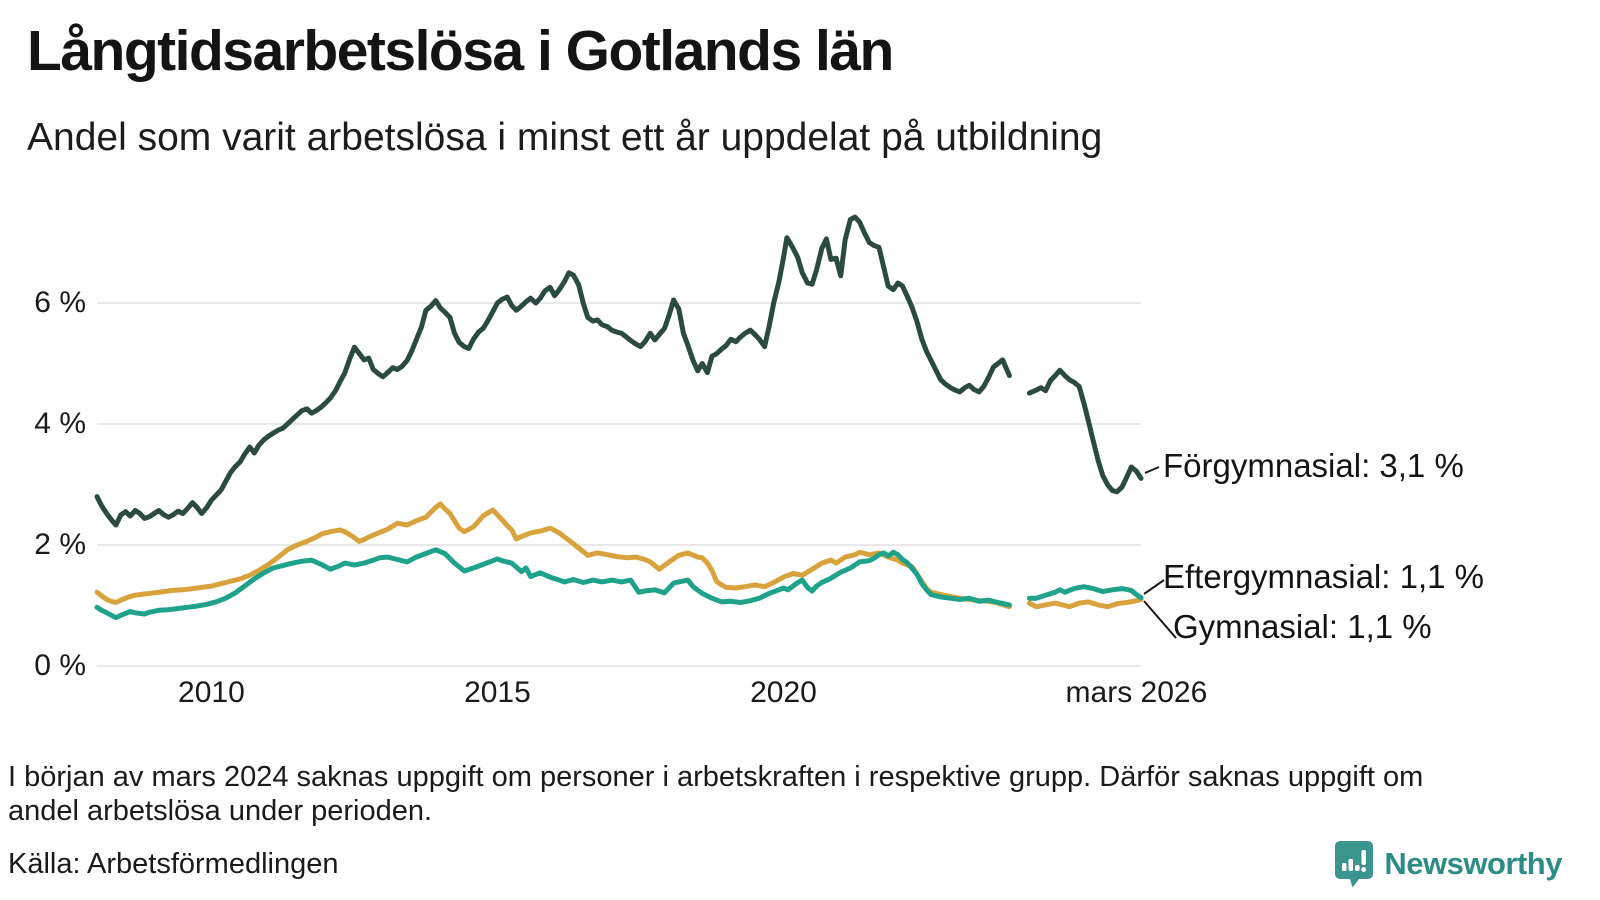 This screenshot has height=900, width=1600. I want to click on x-tick-2015: 2015, so click(497, 692).